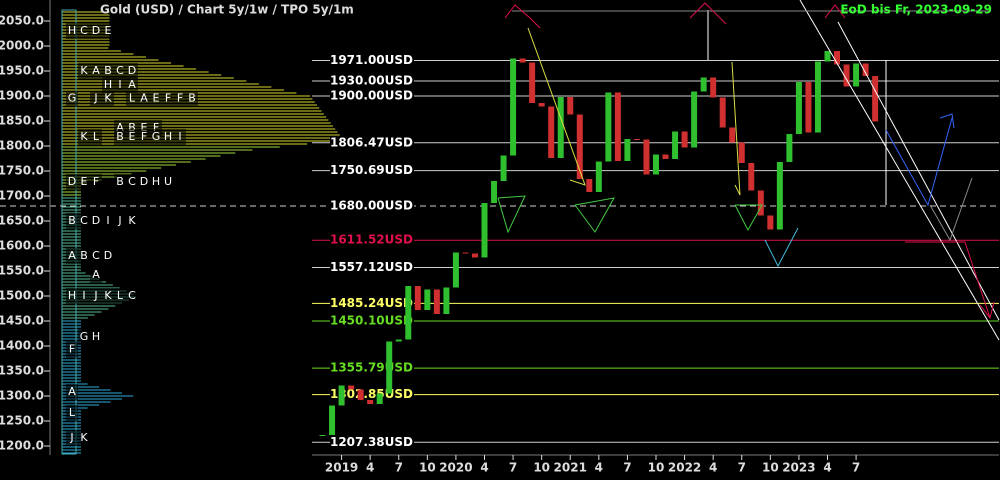  I want to click on level-label: 1750.69USD, so click(371, 170).